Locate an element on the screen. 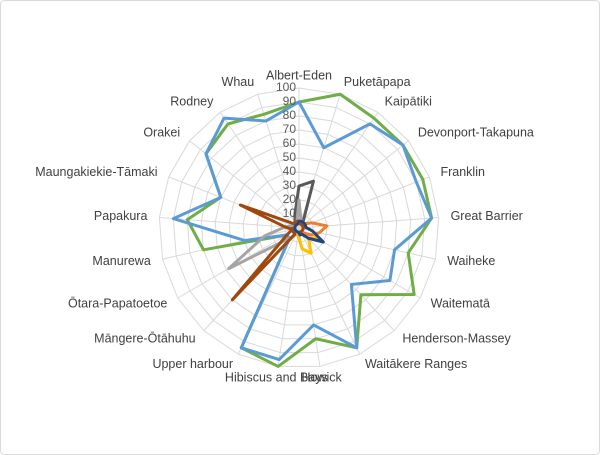 The width and height of the screenshot is (600, 455). category-label: Ōtara-Papatoetoe is located at coordinates (117, 303).